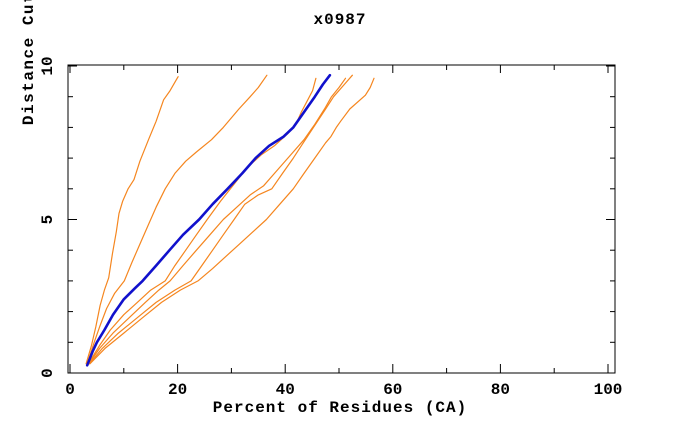 The image size is (680, 440). Describe the element at coordinates (500, 390) in the screenshot. I see `x-tick-label: 80` at that location.